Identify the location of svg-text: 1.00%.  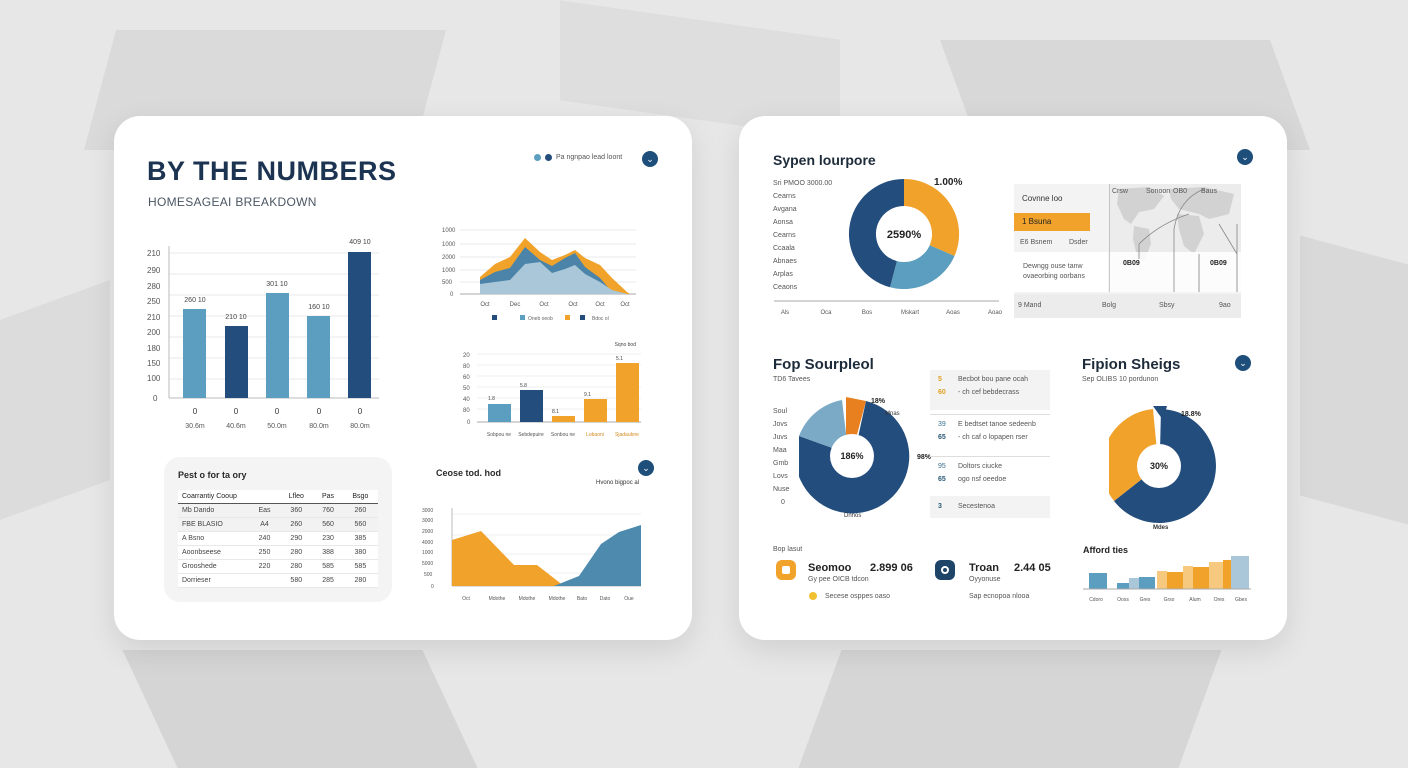
(948, 182).